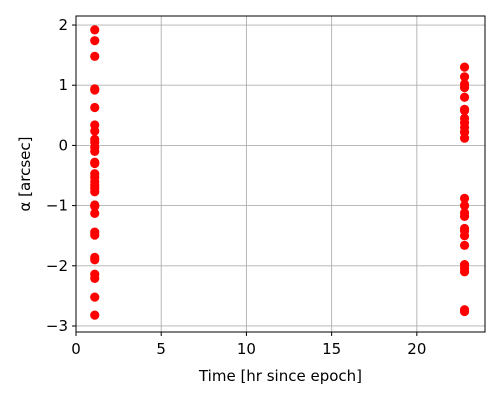  Describe the element at coordinates (25, 174) in the screenshot. I see `y-axis-label: α [arcsec]` at that location.